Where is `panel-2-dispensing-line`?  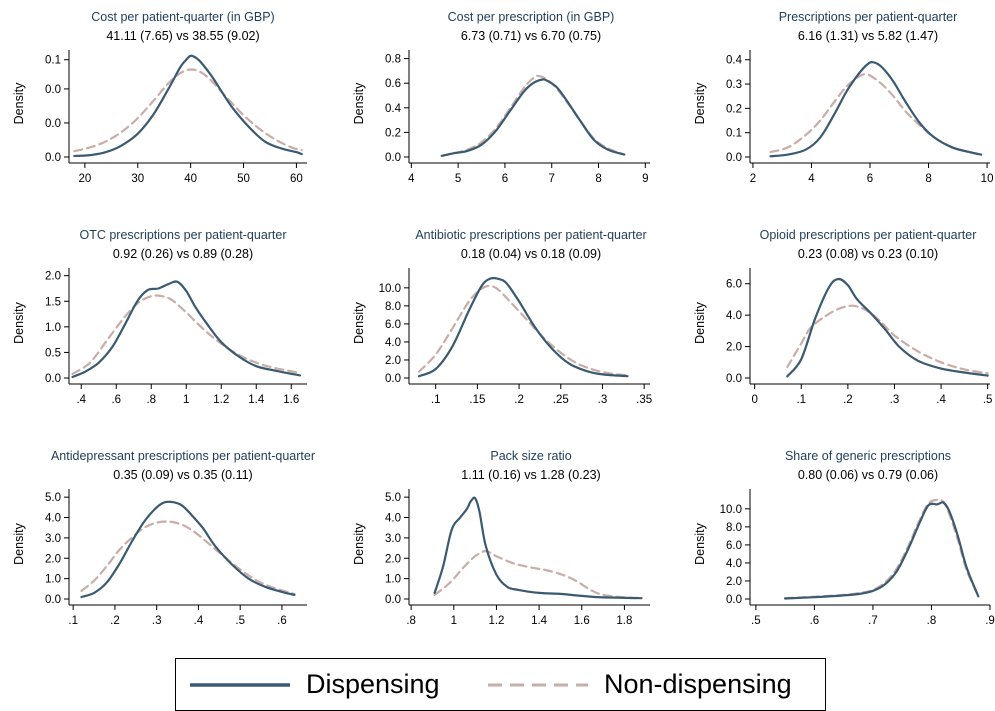
panel-2-dispensing-line is located at coordinates (533, 117).